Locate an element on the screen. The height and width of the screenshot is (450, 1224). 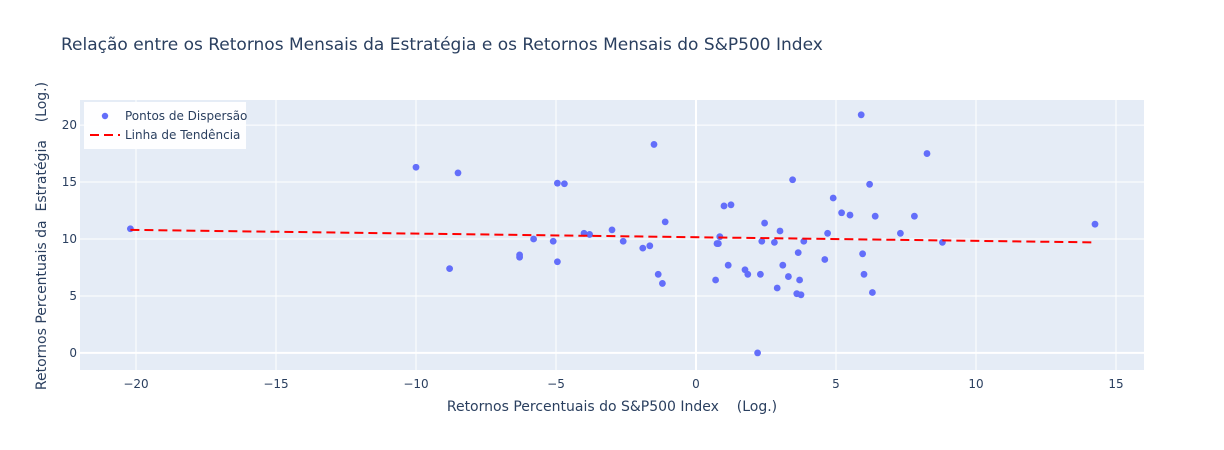
legend: Pontos de Dispersão Linha de Tendência is located at coordinates (165, 125).